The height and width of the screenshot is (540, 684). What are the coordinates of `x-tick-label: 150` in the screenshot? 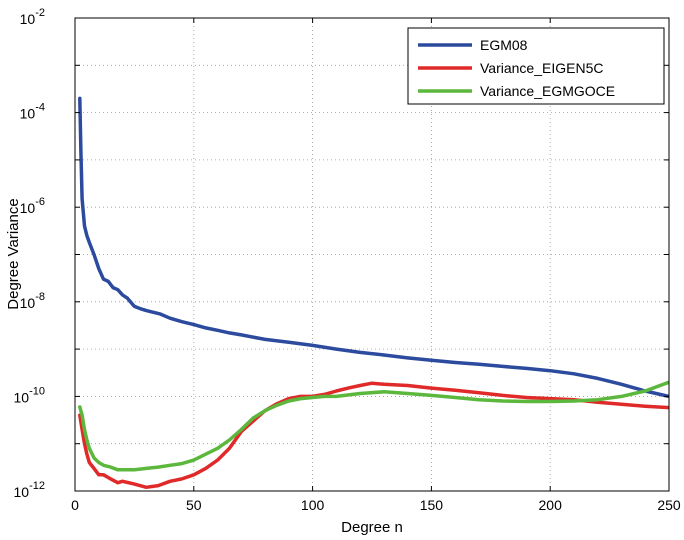 It's located at (432, 505).